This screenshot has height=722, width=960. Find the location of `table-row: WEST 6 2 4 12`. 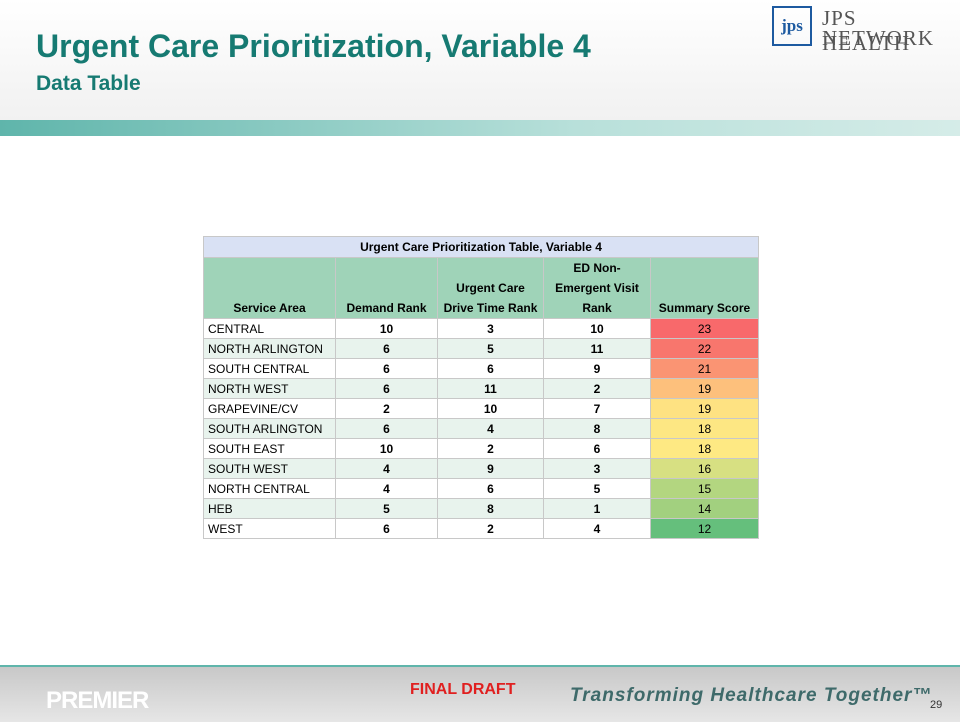

table-row: WEST 6 2 4 12 is located at coordinates (481, 528).